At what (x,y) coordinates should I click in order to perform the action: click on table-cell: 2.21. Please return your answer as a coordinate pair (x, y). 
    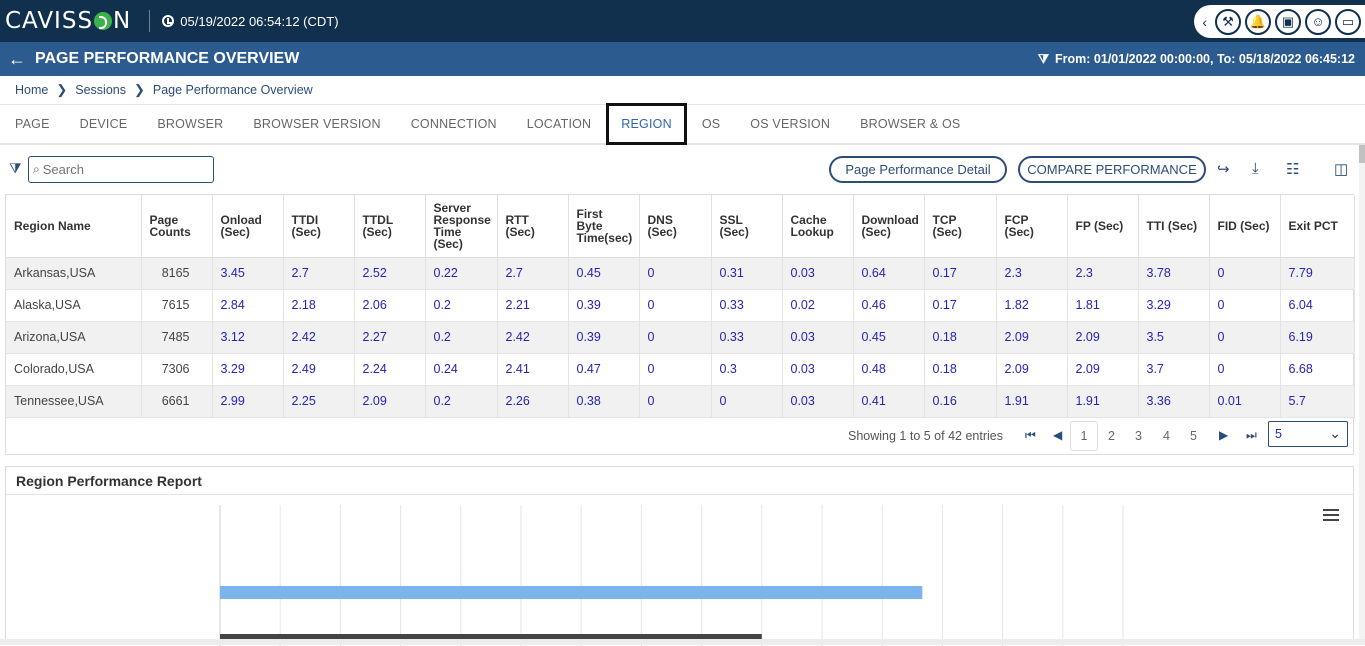
    Looking at the image, I should click on (533, 305).